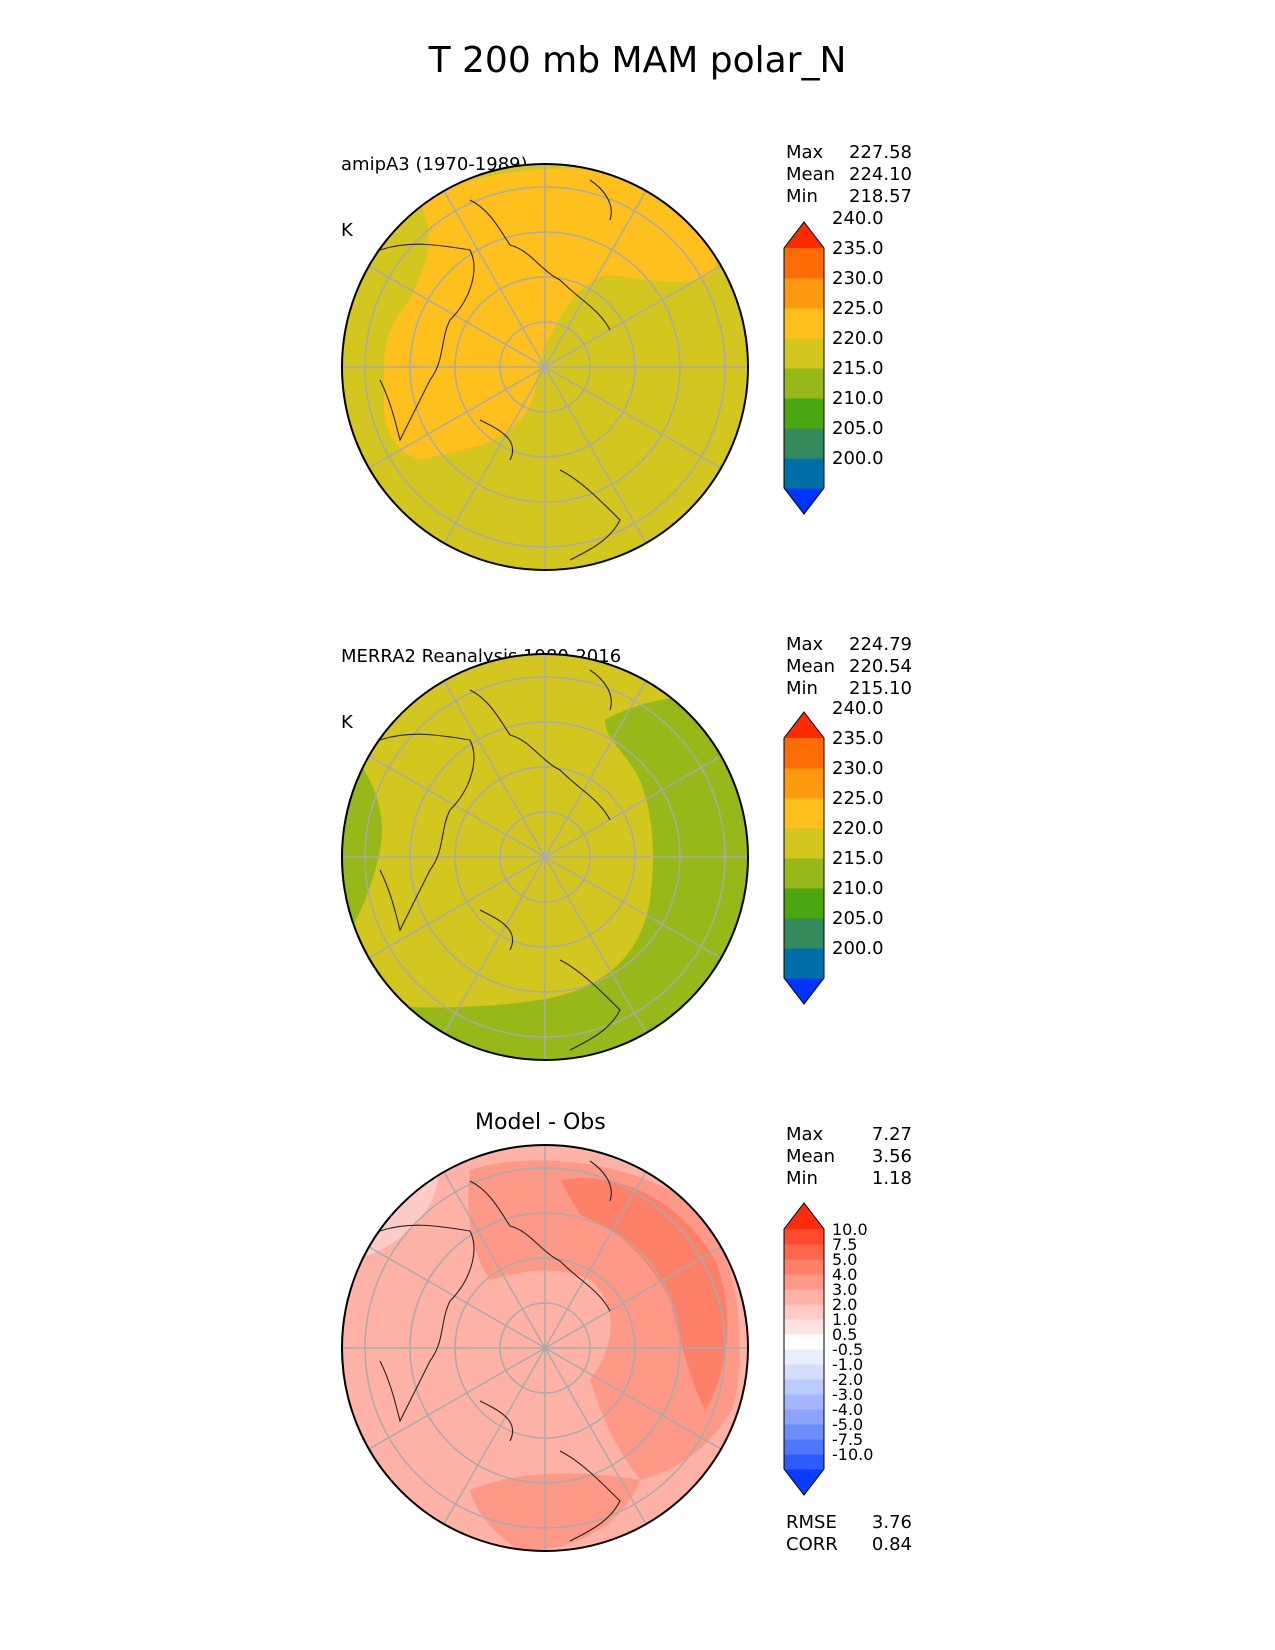 The width and height of the screenshot is (1275, 1650). What do you see at coordinates (847, 1439) in the screenshot?
I see `colorbar-tick-label: -7.5` at bounding box center [847, 1439].